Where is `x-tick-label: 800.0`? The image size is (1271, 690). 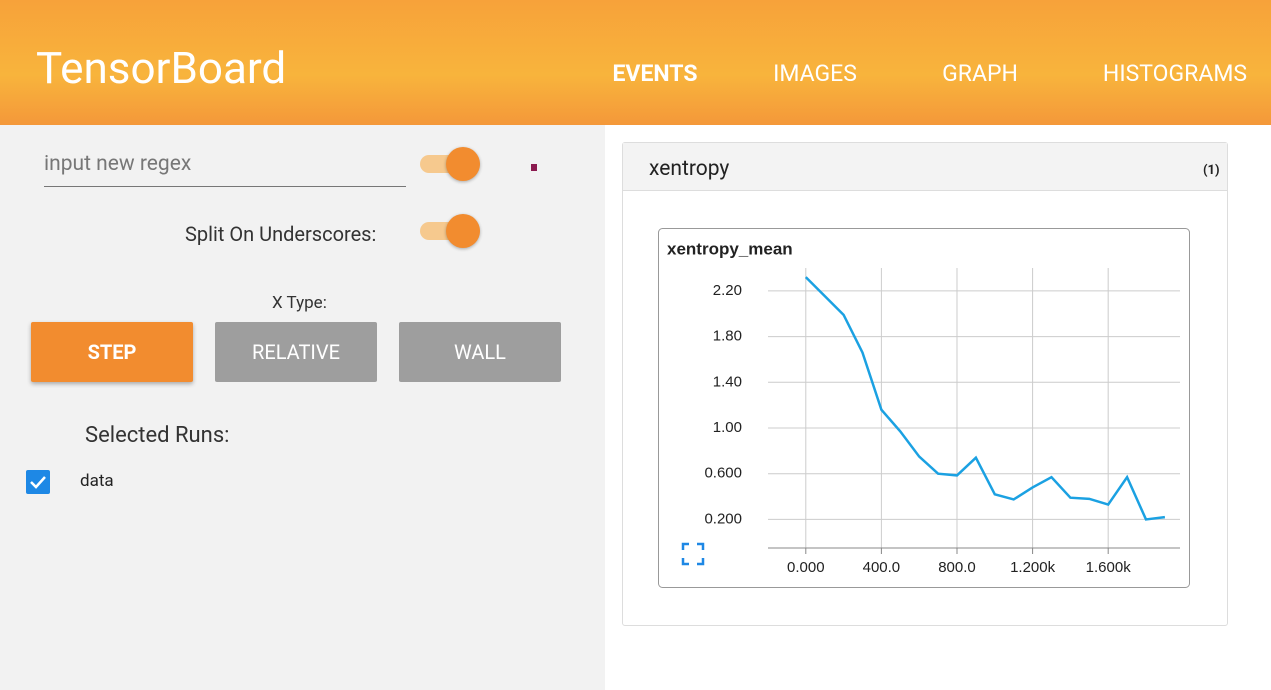
x-tick-label: 800.0 is located at coordinates (957, 567).